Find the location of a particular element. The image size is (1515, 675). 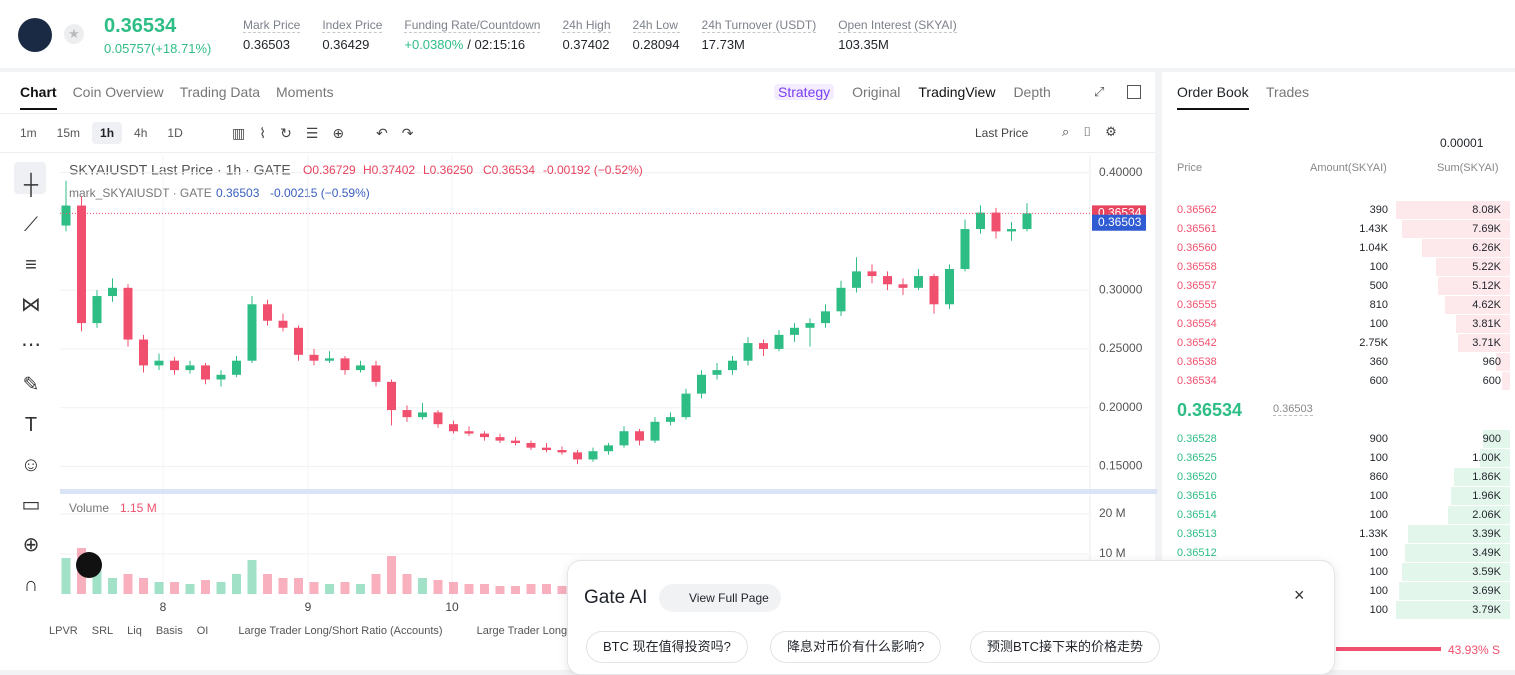

ratio: 43.93% S is located at coordinates (1474, 650).